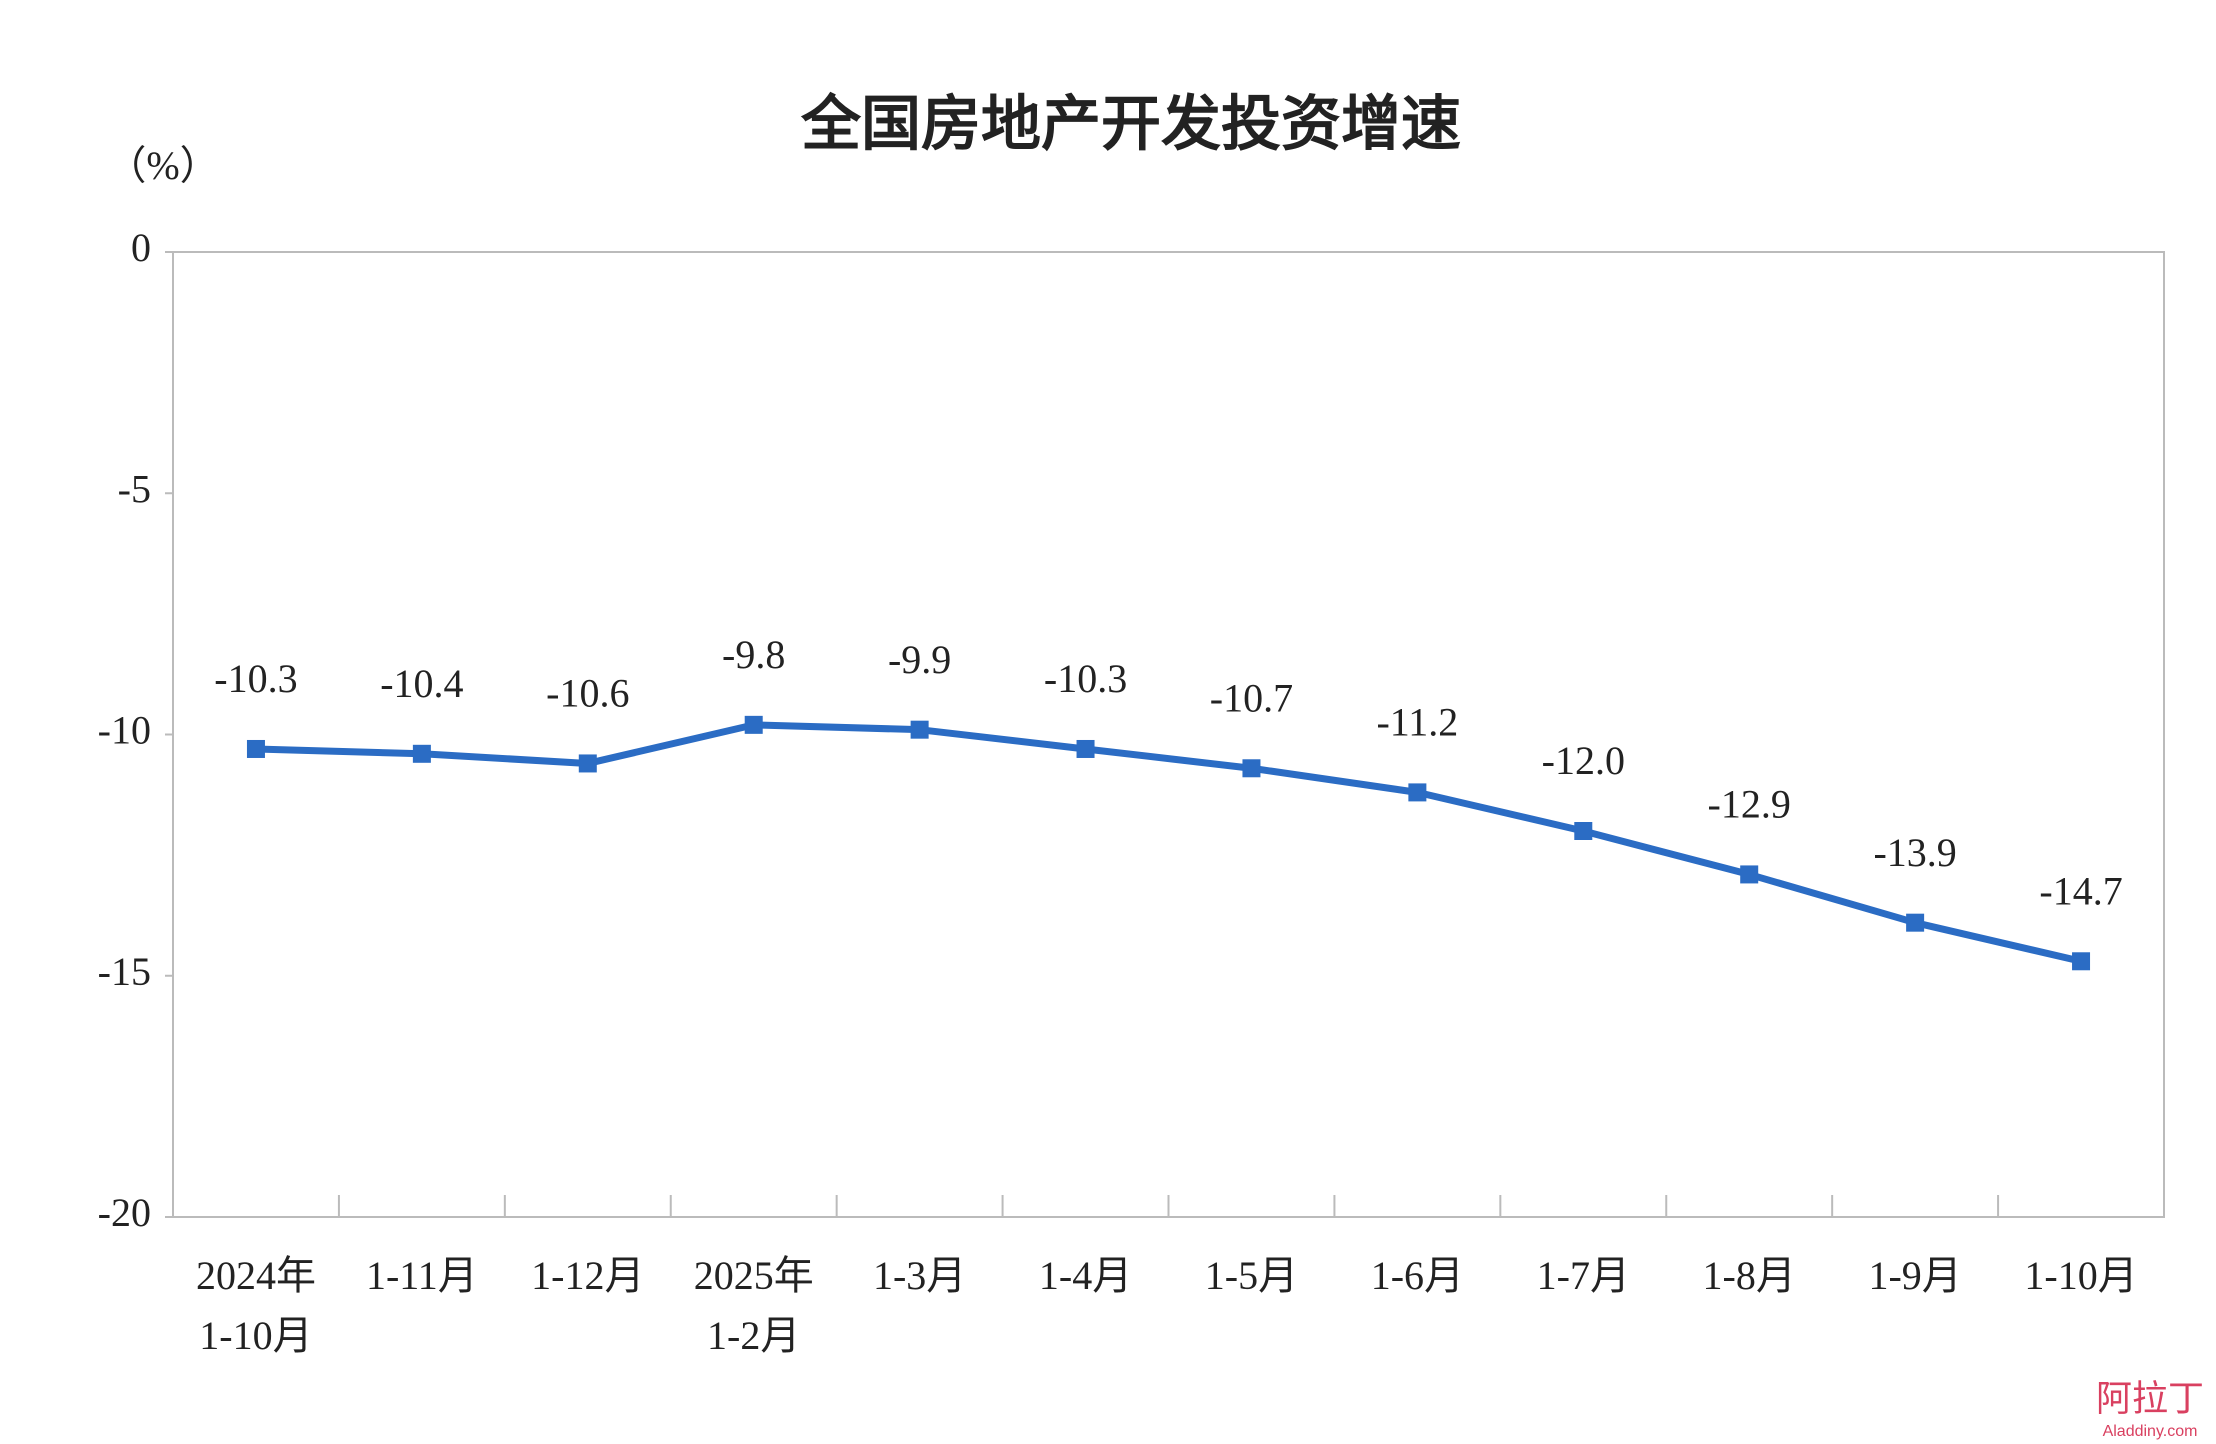 This screenshot has height=1444, width=2216. Describe the element at coordinates (919, 659) in the screenshot. I see `value-label: -9.9` at that location.